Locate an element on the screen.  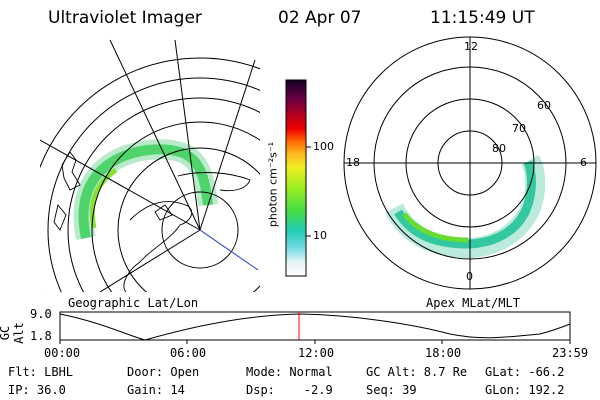
gc-alt-info: GC Alt: 8.7 Re is located at coordinates (417, 372).